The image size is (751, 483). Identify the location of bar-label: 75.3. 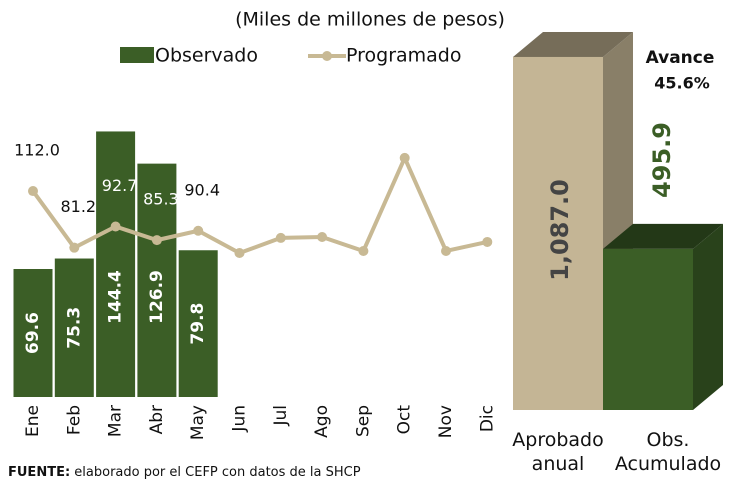
(74, 328).